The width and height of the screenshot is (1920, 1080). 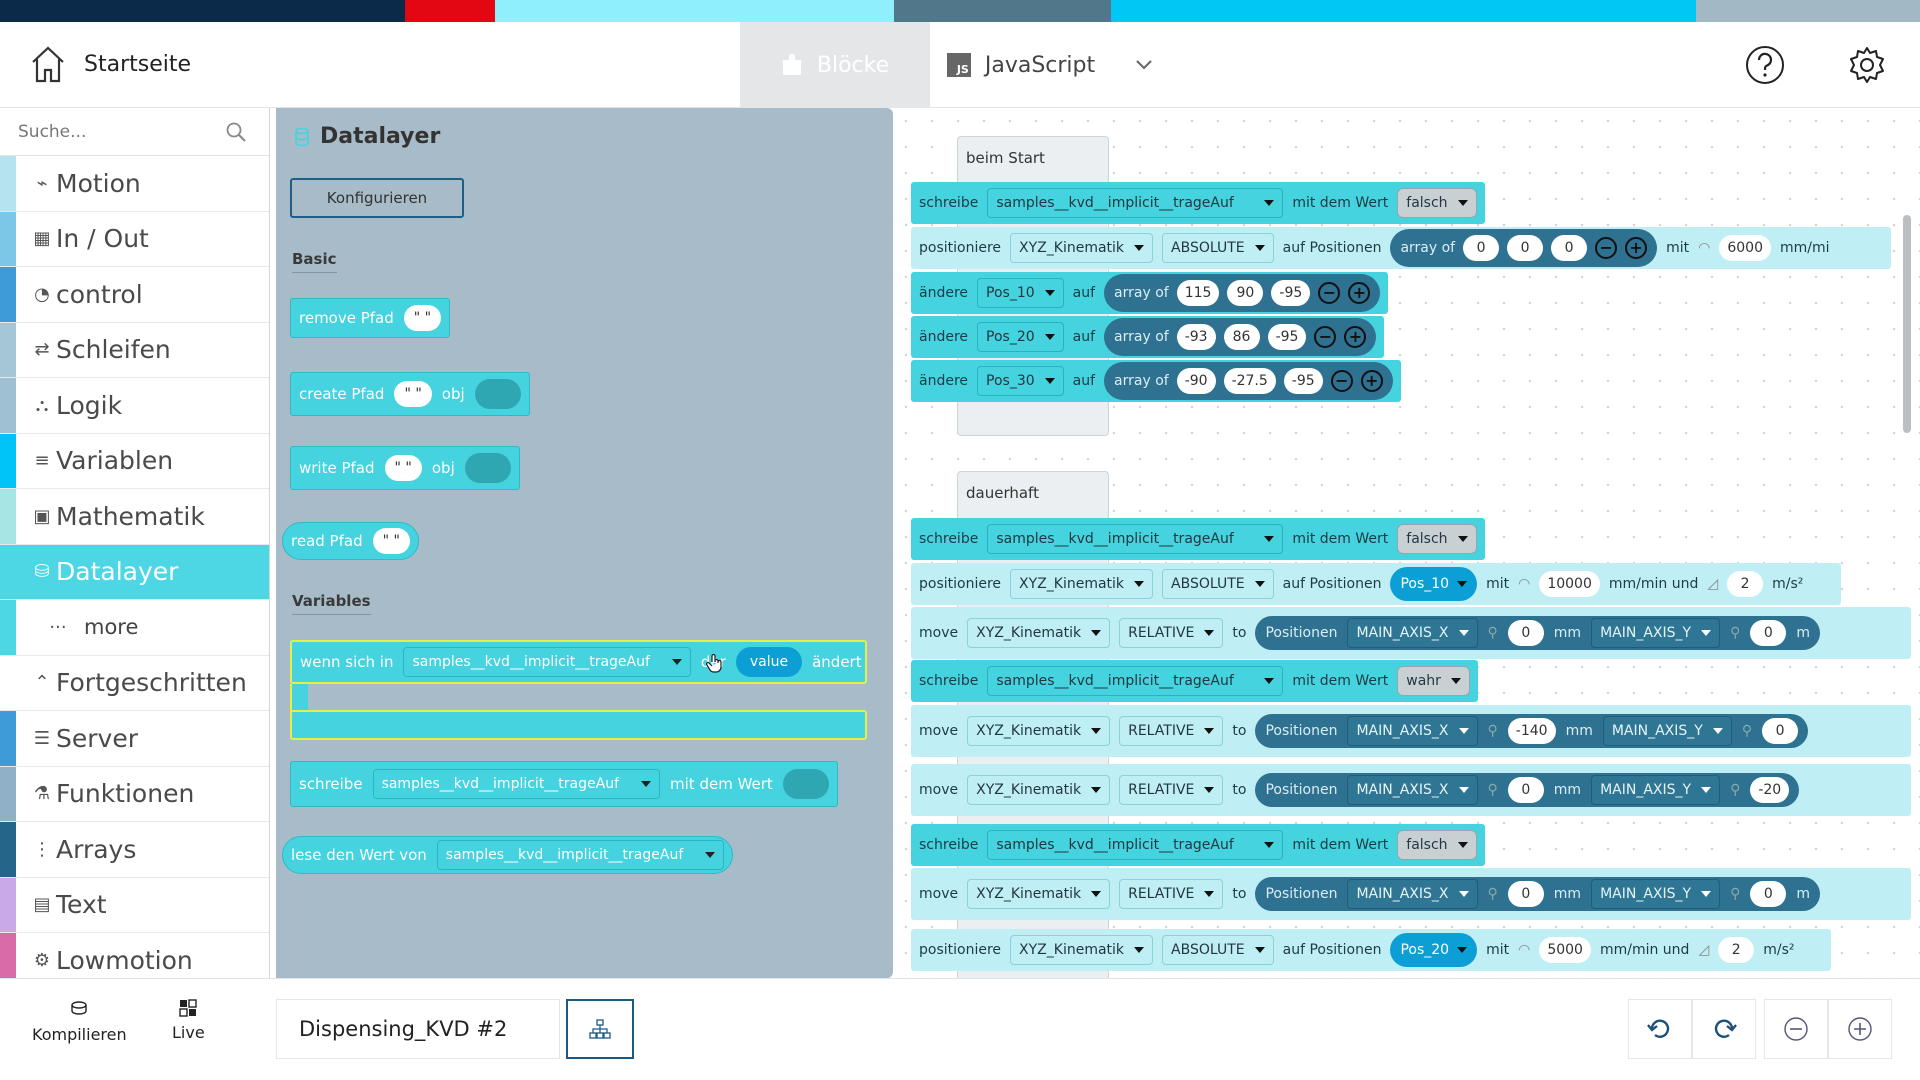 I want to click on position-dropdown: Pos_30, so click(x=1020, y=381).